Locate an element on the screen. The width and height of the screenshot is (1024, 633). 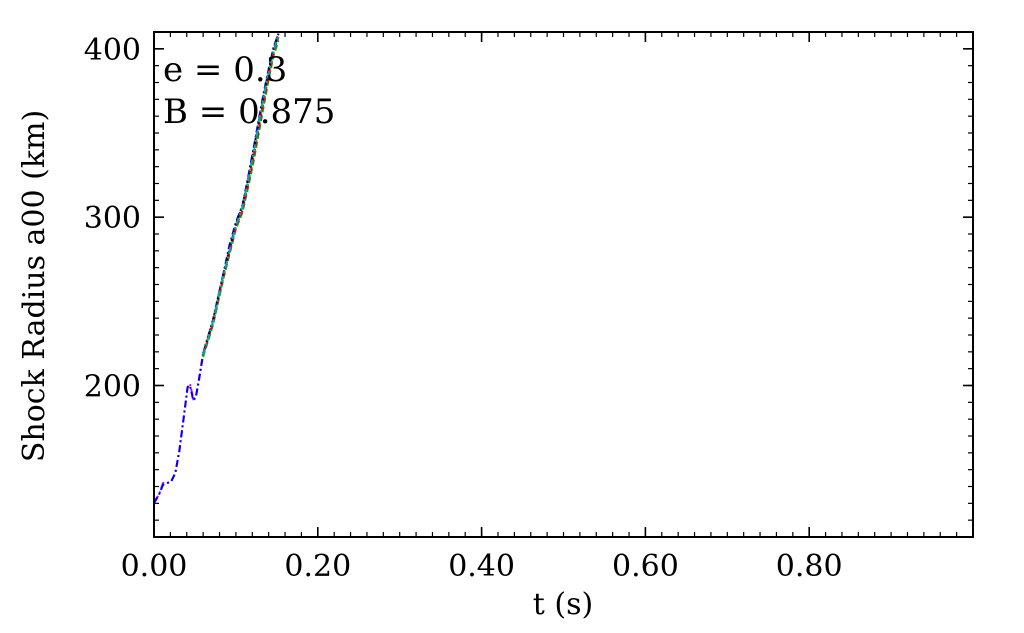
annotation-b: B = 0.875 is located at coordinates (249, 112).